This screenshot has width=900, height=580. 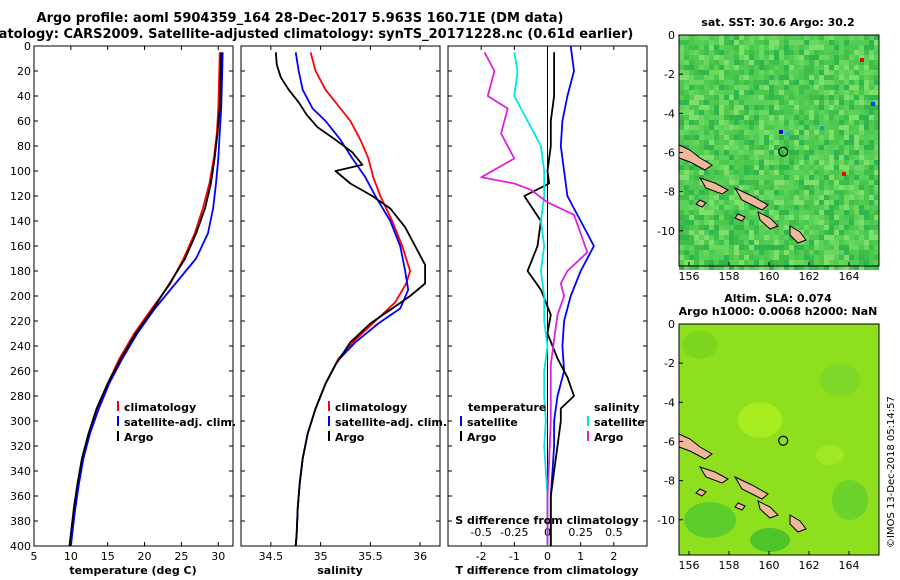 What do you see at coordinates (340, 570) in the screenshot?
I see `salinity-xlabel: salinity` at bounding box center [340, 570].